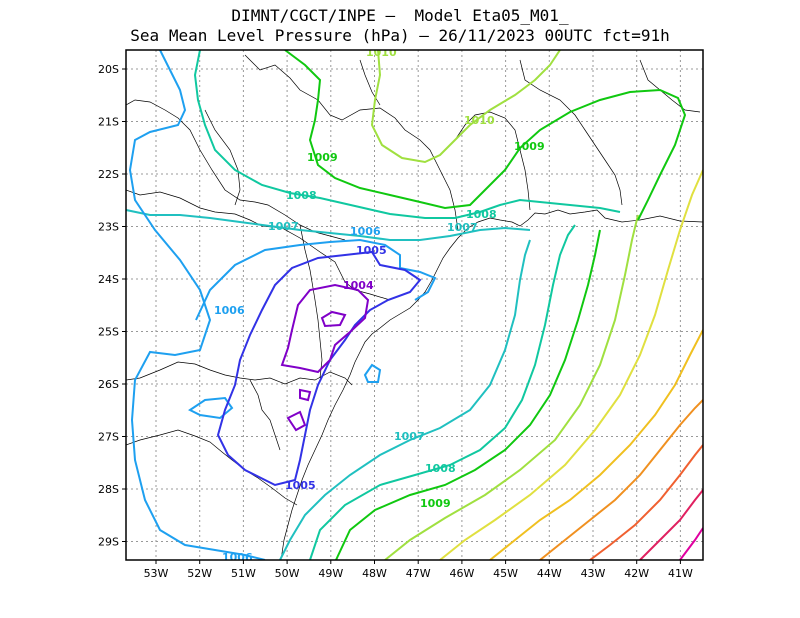  I want to click on longitude-axis: 53W 52W 51W 50W 49W 48W 47W 46W 45W 44W 43W 42W 41W, so click(418, 570).